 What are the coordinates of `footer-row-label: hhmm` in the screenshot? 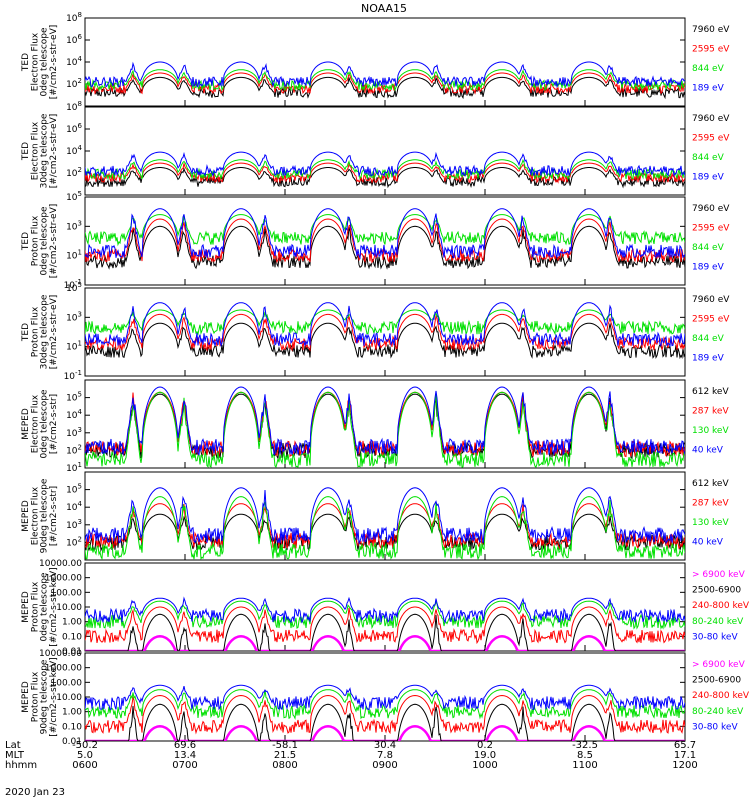 It's located at (21, 765).